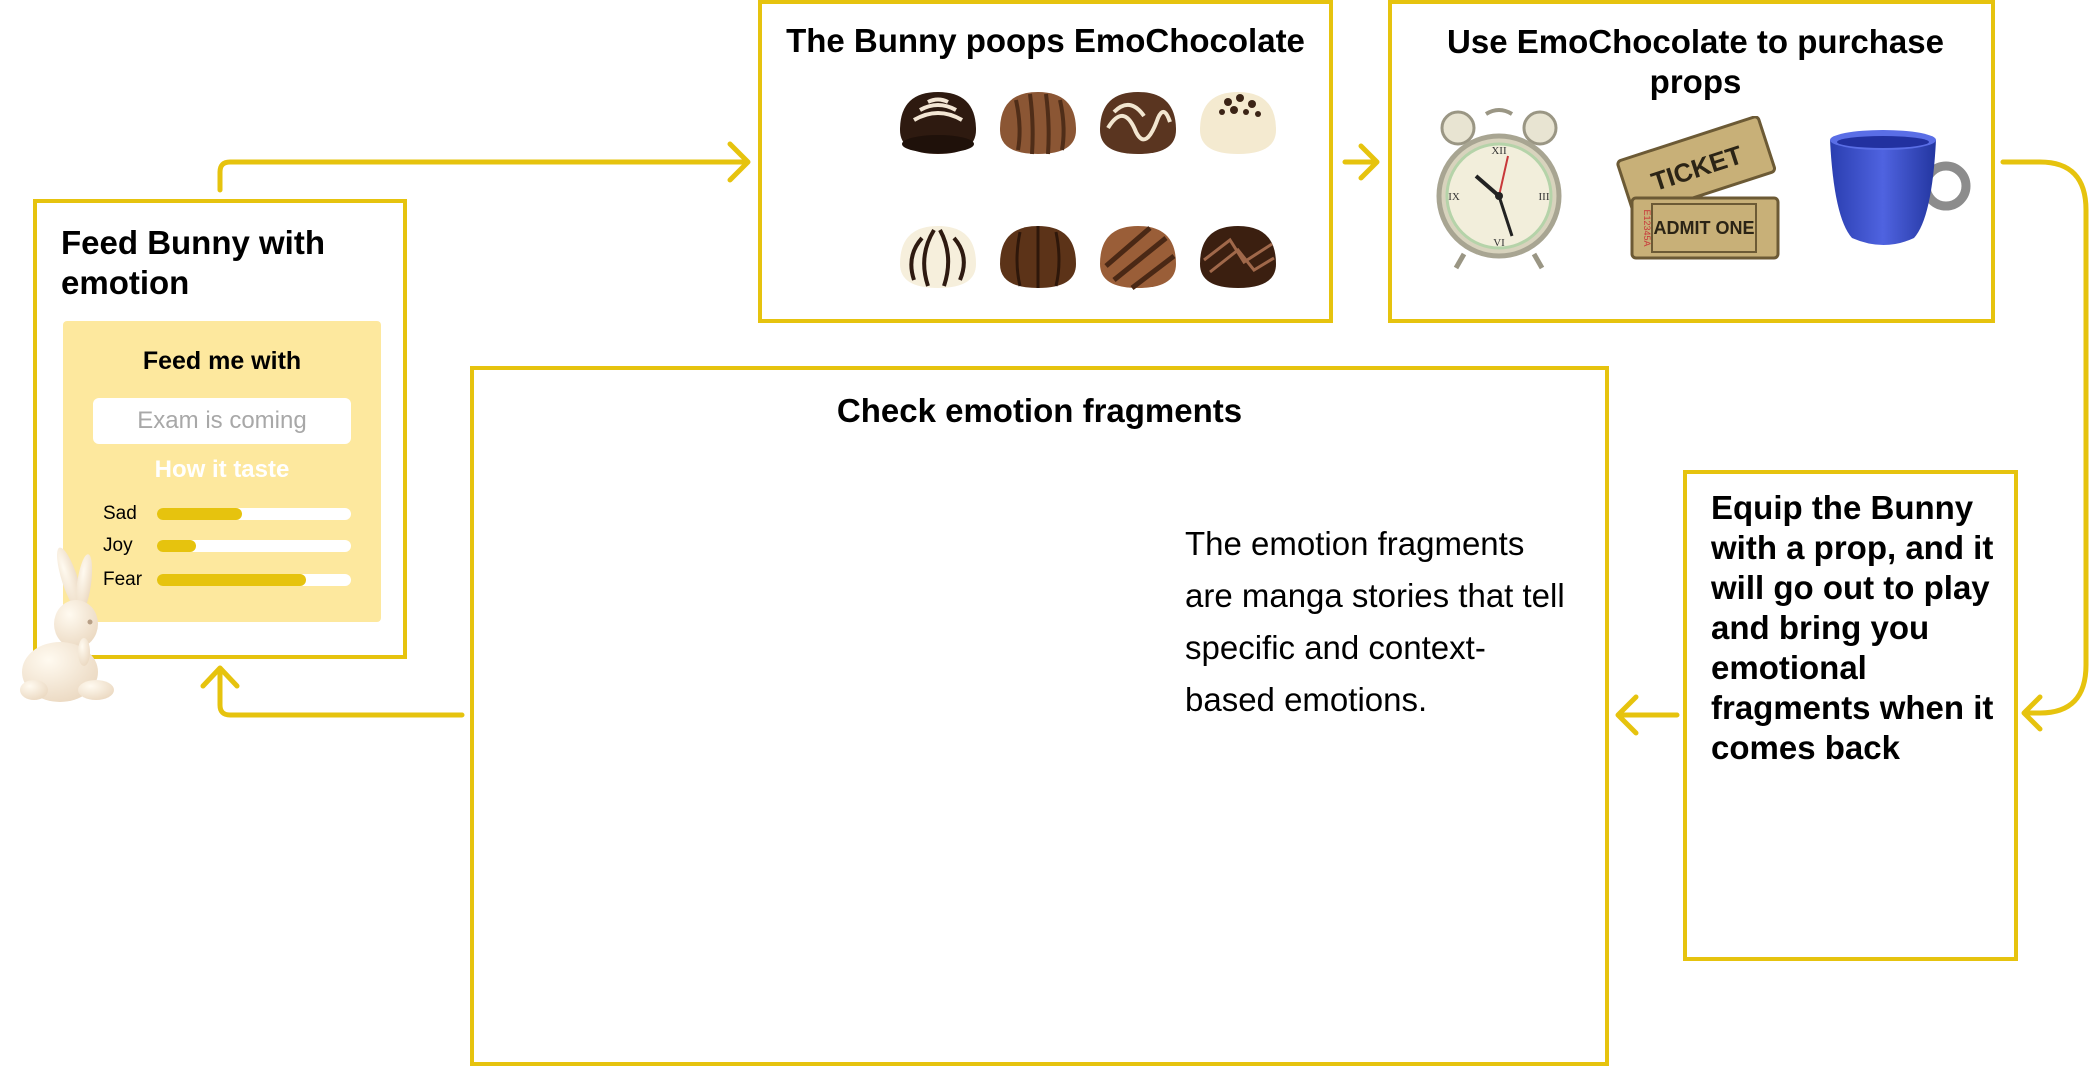  What do you see at coordinates (2044, 445) in the screenshot?
I see `arrow-props-to-equip` at bounding box center [2044, 445].